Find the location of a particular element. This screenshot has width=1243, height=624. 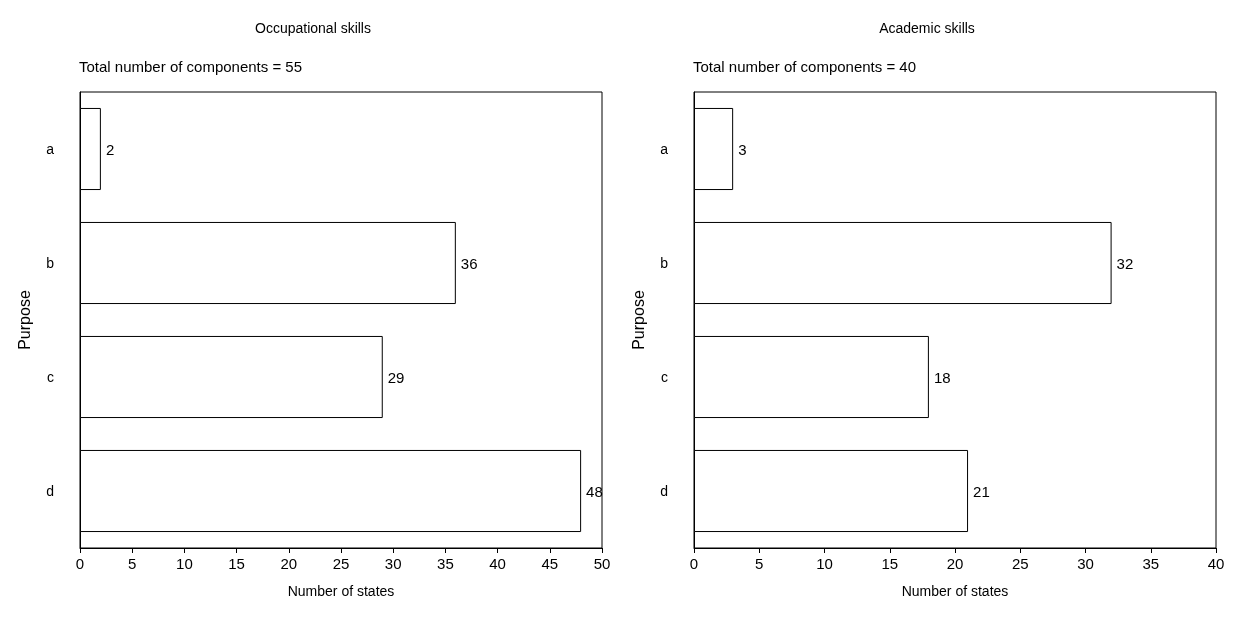

data-label: 48 is located at coordinates (594, 491).